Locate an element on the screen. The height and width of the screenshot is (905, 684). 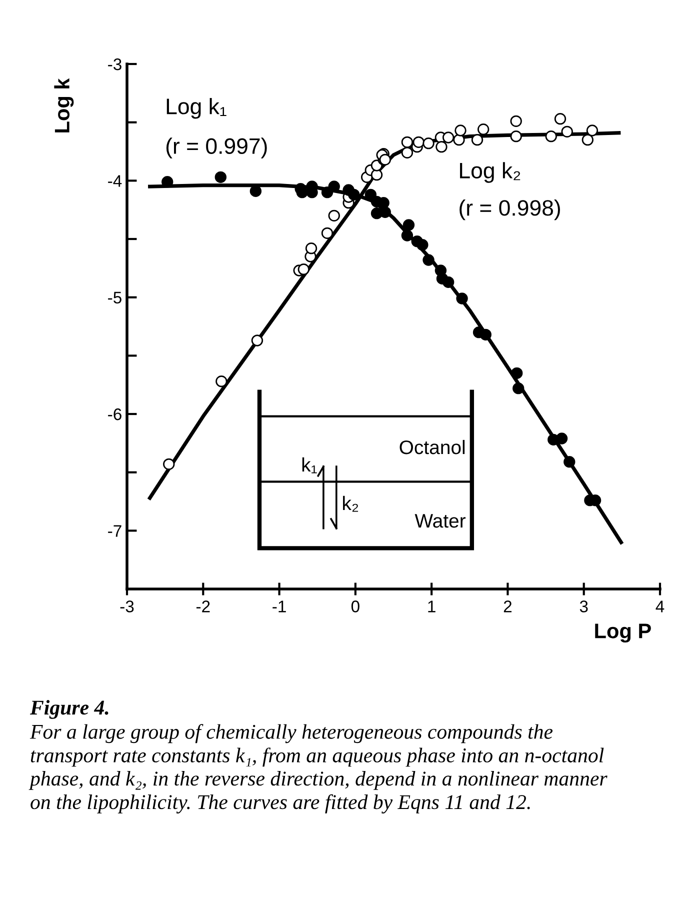
x-tick-label: 0 is located at coordinates (355, 606).